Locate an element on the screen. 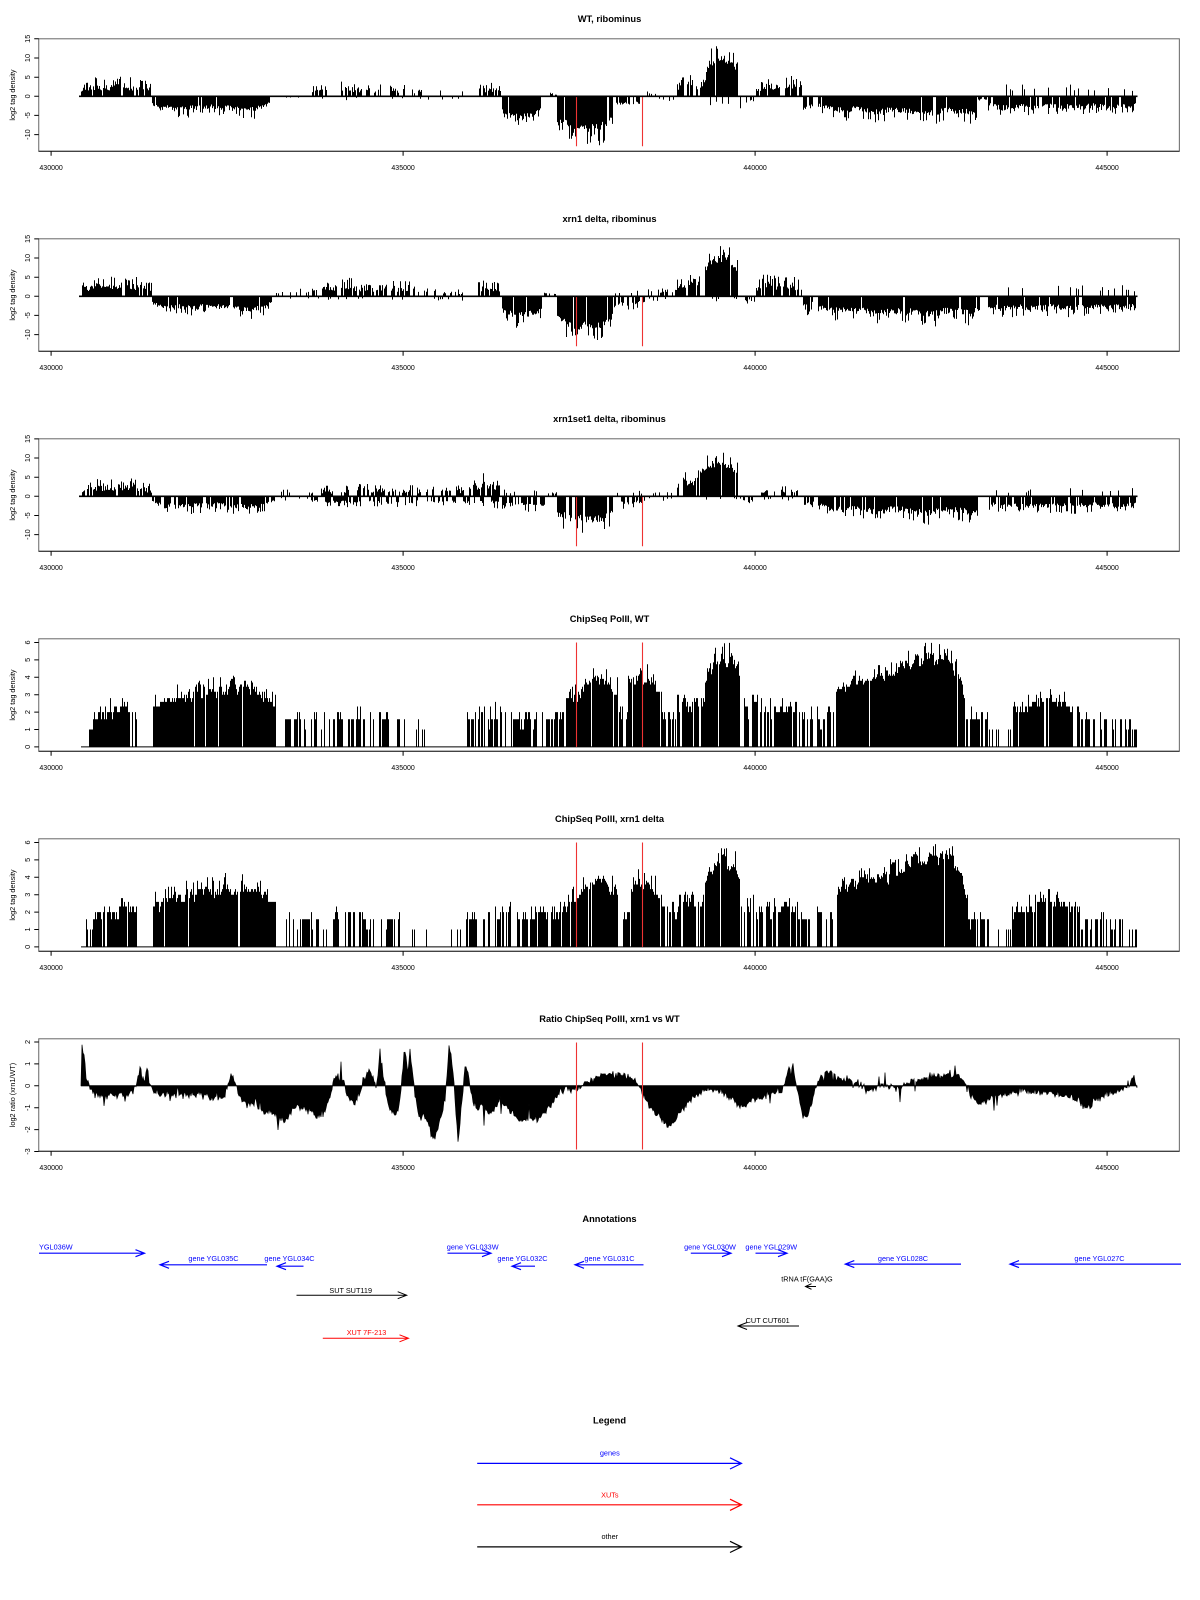 The width and height of the screenshot is (1200, 1600). svg-text: SUT SUT119 is located at coordinates (350, 1290).